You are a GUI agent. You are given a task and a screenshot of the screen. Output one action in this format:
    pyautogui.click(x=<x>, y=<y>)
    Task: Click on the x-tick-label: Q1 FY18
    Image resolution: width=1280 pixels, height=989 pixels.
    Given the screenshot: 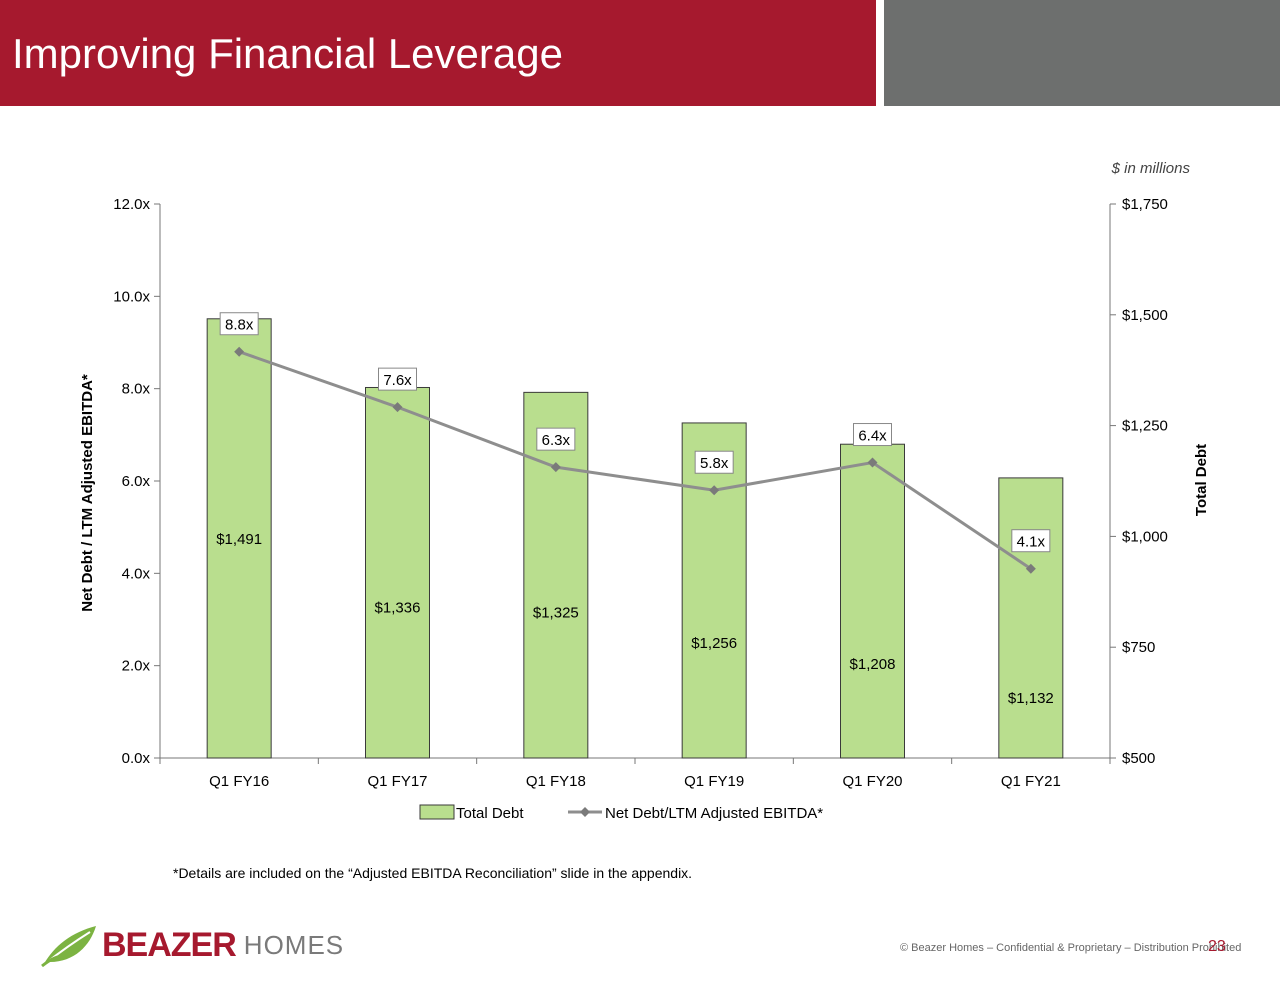 What is the action you would take?
    pyautogui.click(x=556, y=781)
    